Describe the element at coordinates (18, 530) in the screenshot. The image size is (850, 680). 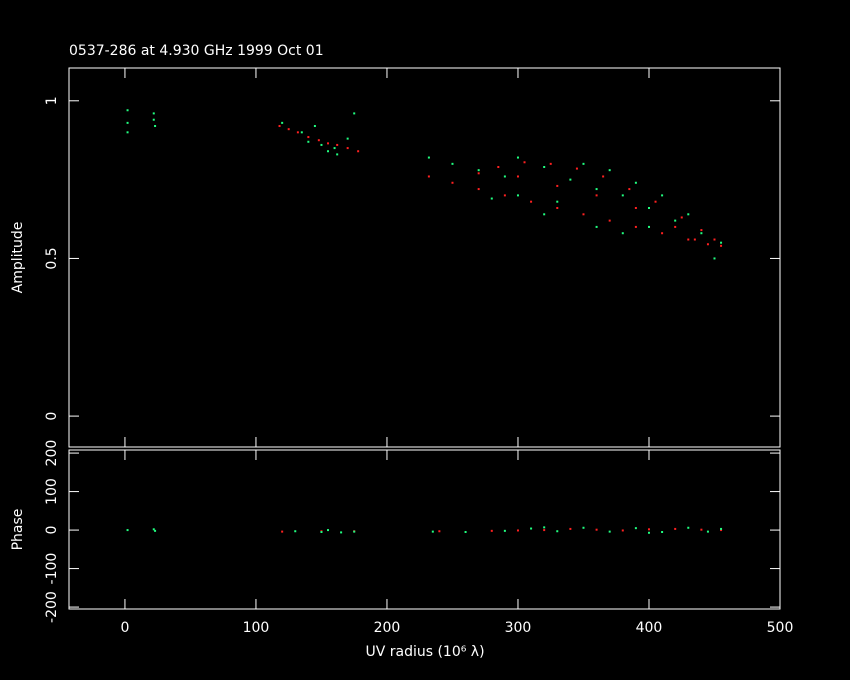
I see `y-axis-label: Phase` at that location.